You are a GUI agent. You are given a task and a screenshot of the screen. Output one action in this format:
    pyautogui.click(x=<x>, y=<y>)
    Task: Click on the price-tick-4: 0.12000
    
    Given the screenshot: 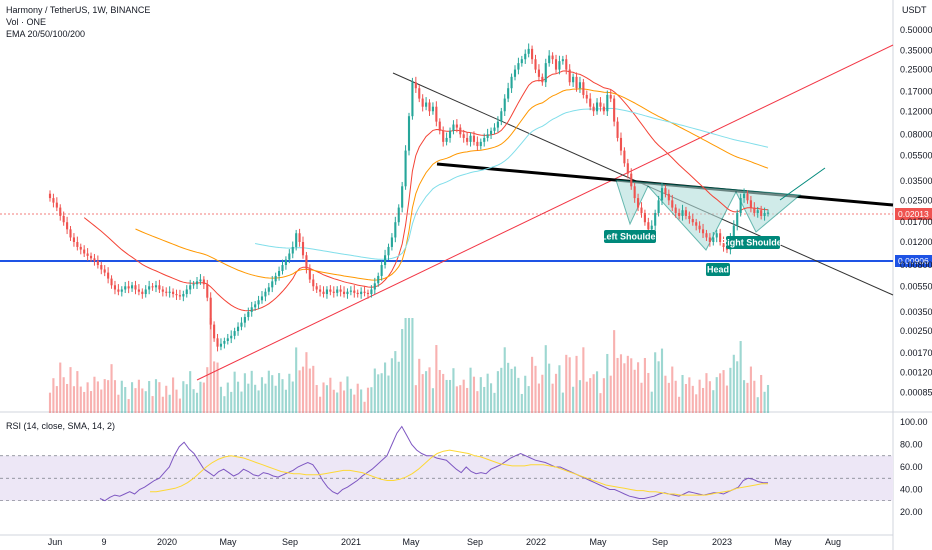 What is the action you would take?
    pyautogui.click(x=916, y=111)
    